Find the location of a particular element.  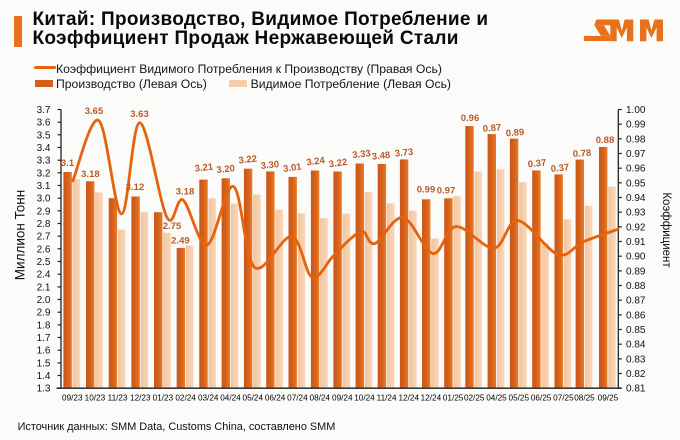

svg-text: 06/25 is located at coordinates (541, 398).